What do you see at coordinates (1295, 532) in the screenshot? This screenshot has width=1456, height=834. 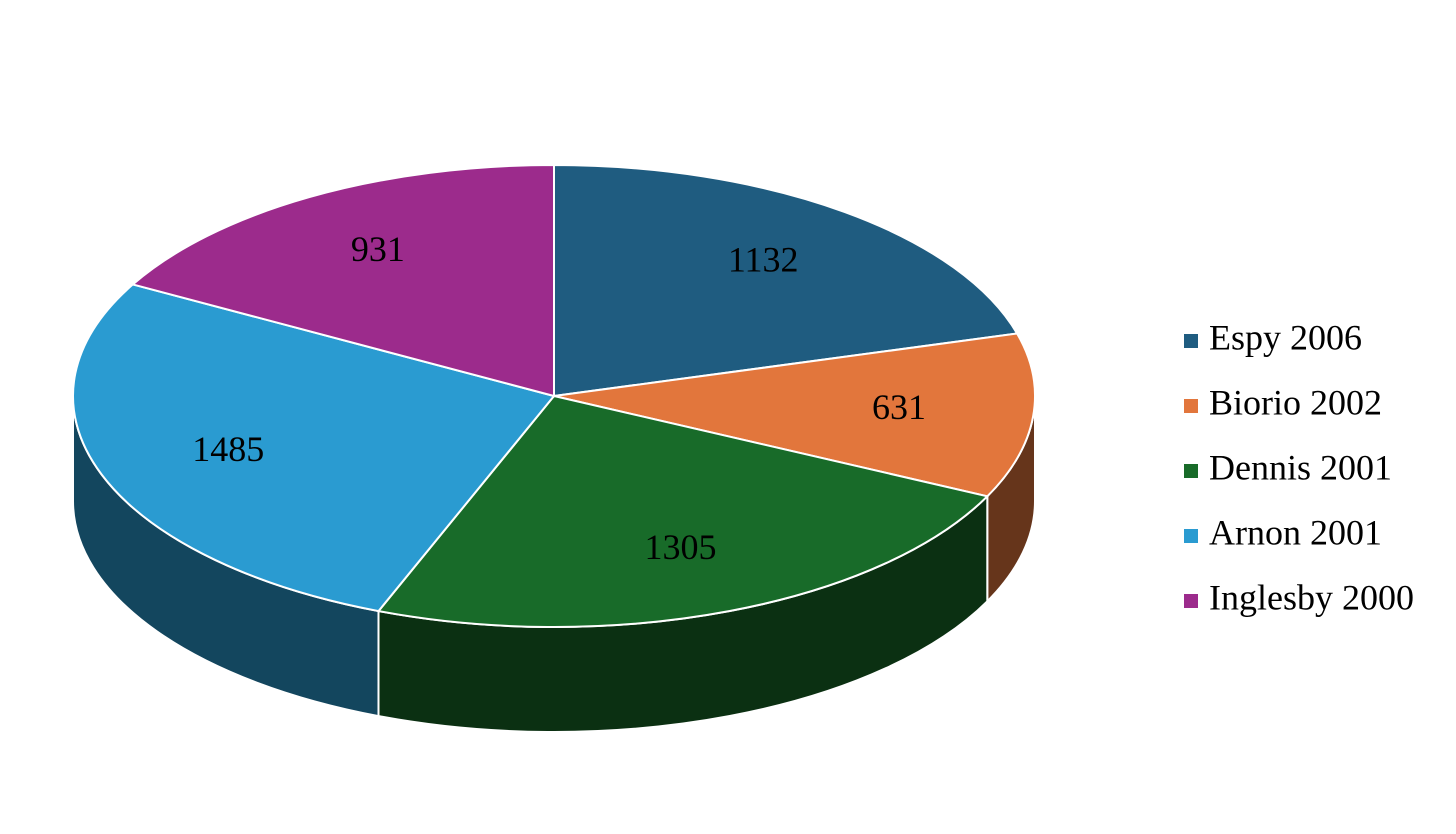 I see `legend-label: Arnon 2001` at bounding box center [1295, 532].